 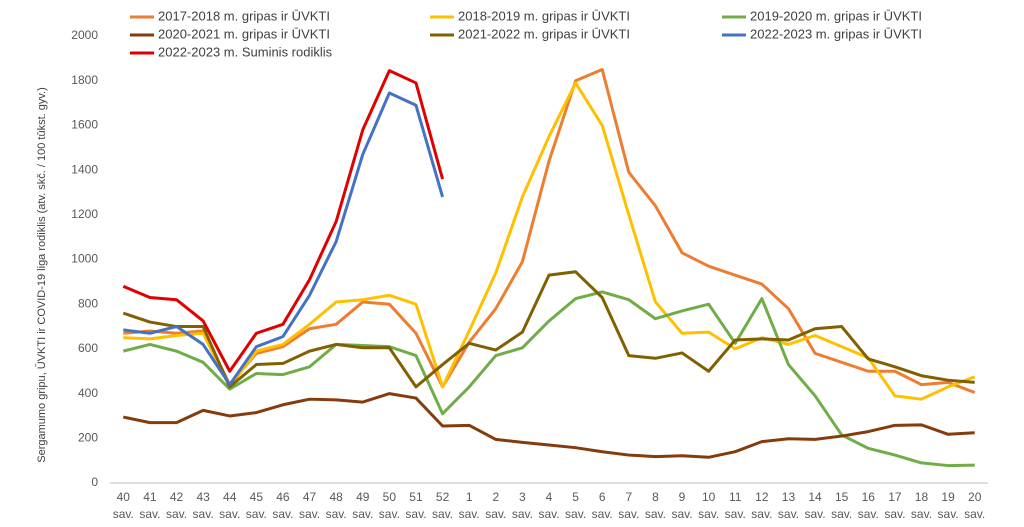 I want to click on x-tick-label: 46 sav., so click(x=282, y=505).